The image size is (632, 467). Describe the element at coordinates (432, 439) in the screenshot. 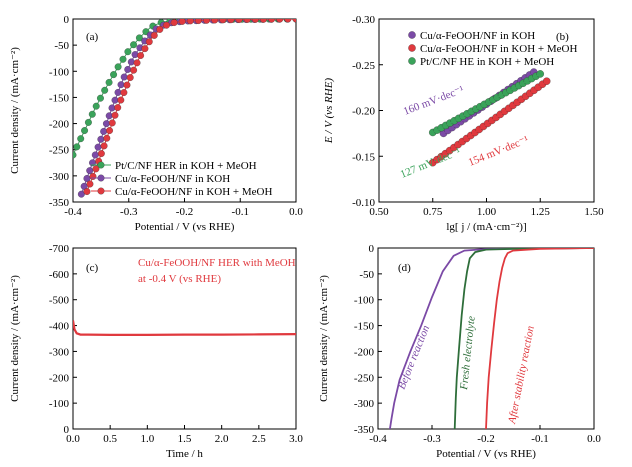

I see `x-tick-label: -0.3` at that location.